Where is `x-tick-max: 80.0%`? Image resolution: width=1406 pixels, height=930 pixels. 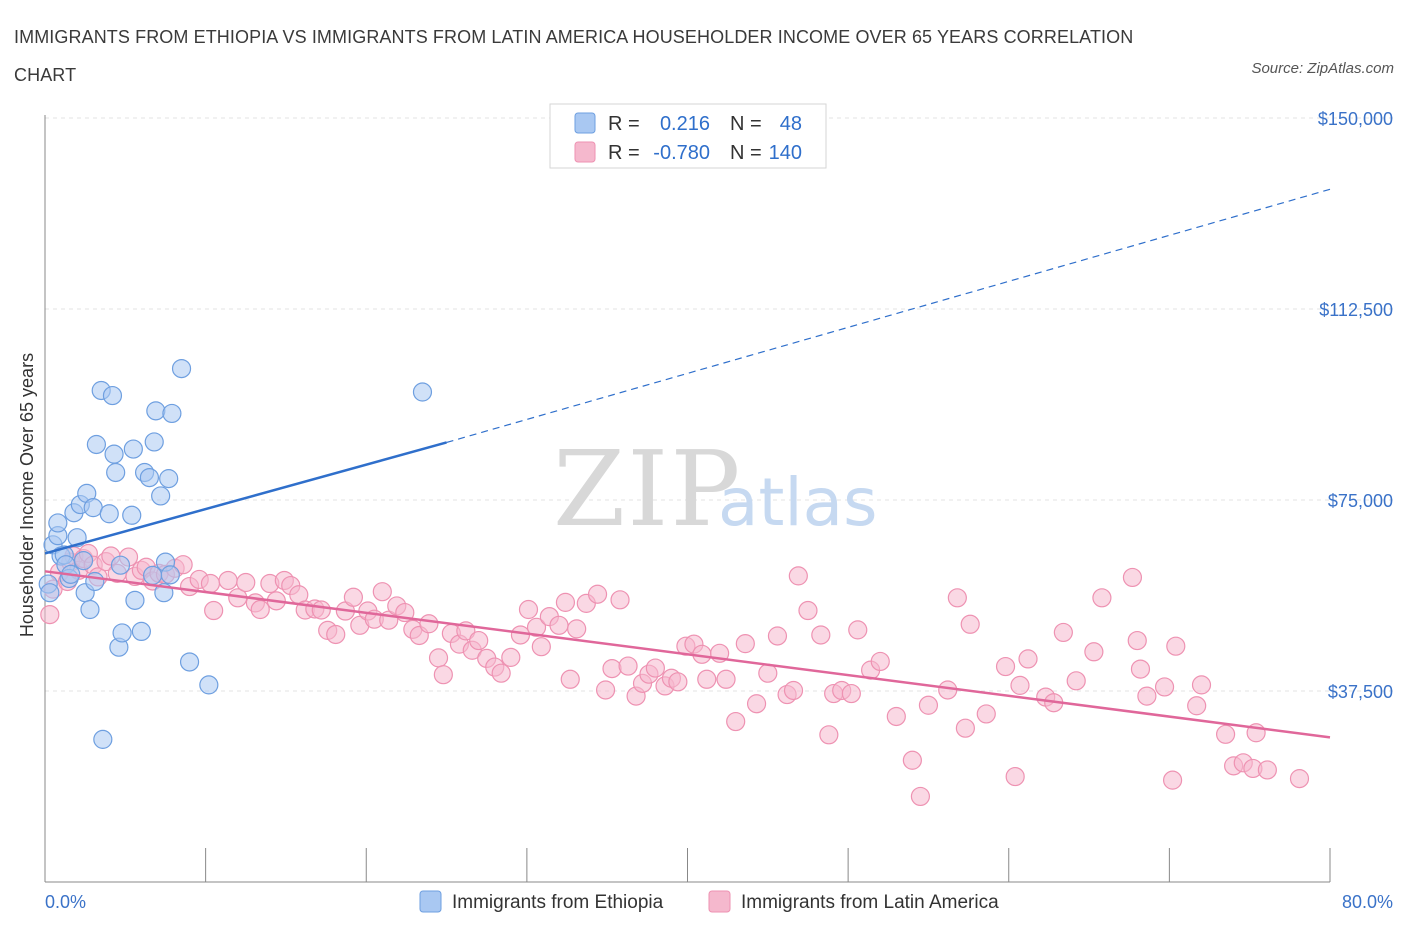 x-tick-max: 80.0% is located at coordinates (1367, 902).